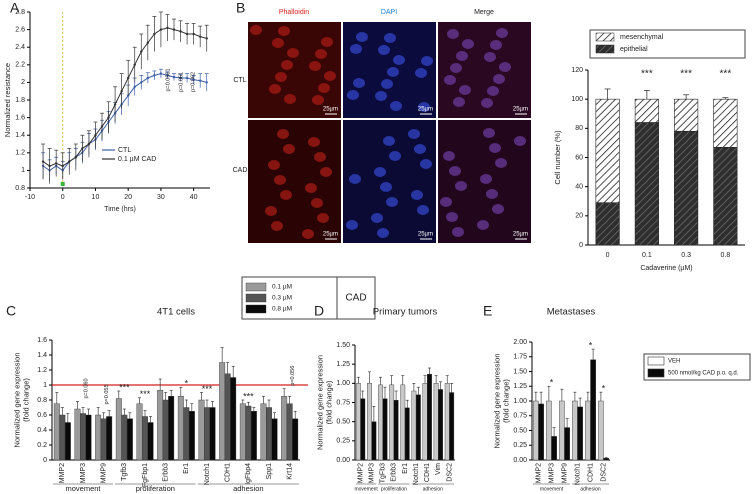  What do you see at coordinates (20, 135) in the screenshot?
I see `y-tick-label: 1.4` at bounding box center [20, 135].